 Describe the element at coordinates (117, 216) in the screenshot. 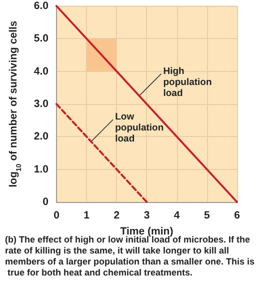

I see `x-tick-label: 2` at that location.